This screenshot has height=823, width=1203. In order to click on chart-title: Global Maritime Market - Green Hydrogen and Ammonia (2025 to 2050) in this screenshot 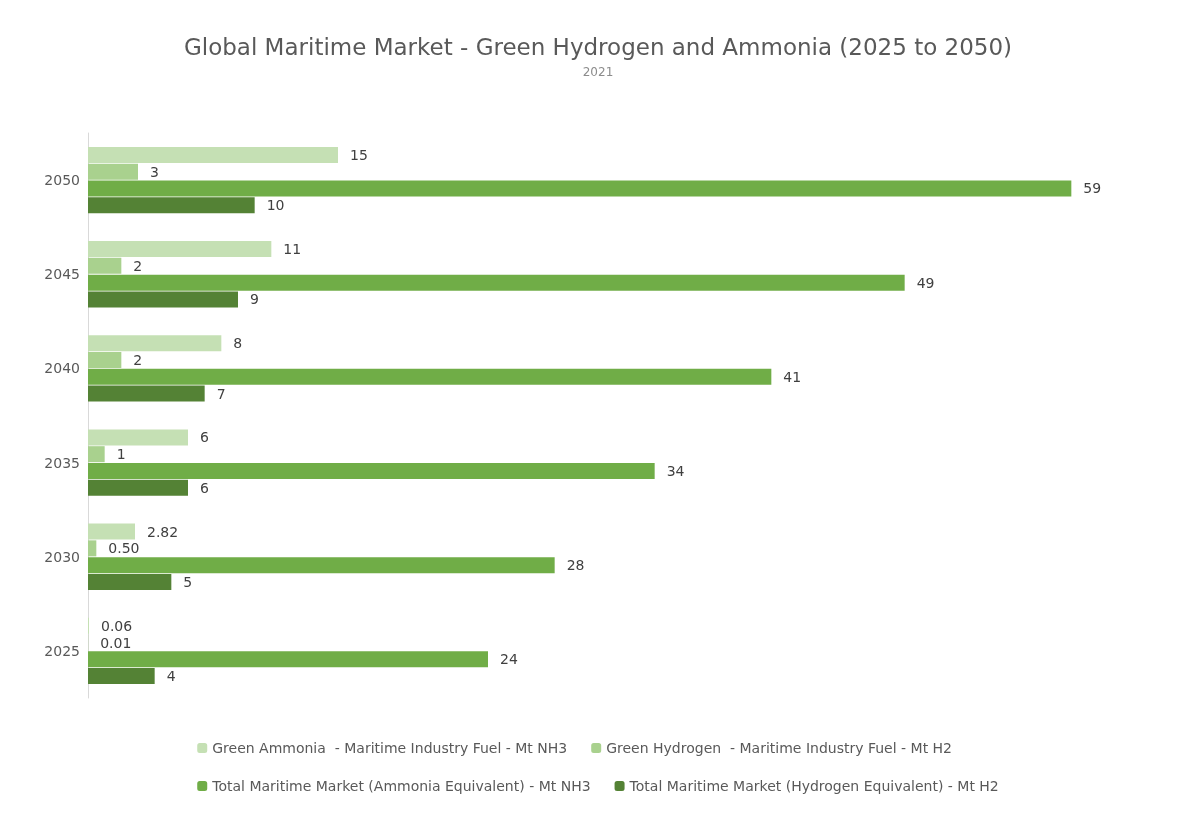, I will do `click(598, 46)`.